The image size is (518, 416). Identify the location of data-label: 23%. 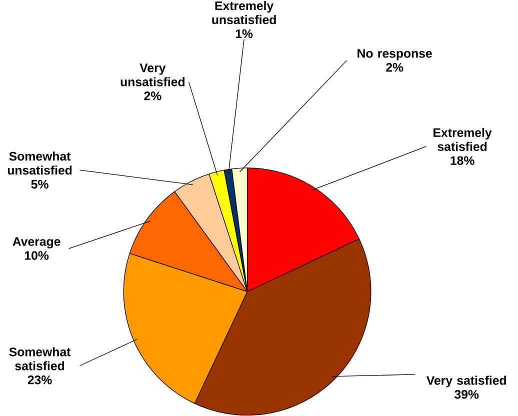
(40, 380).